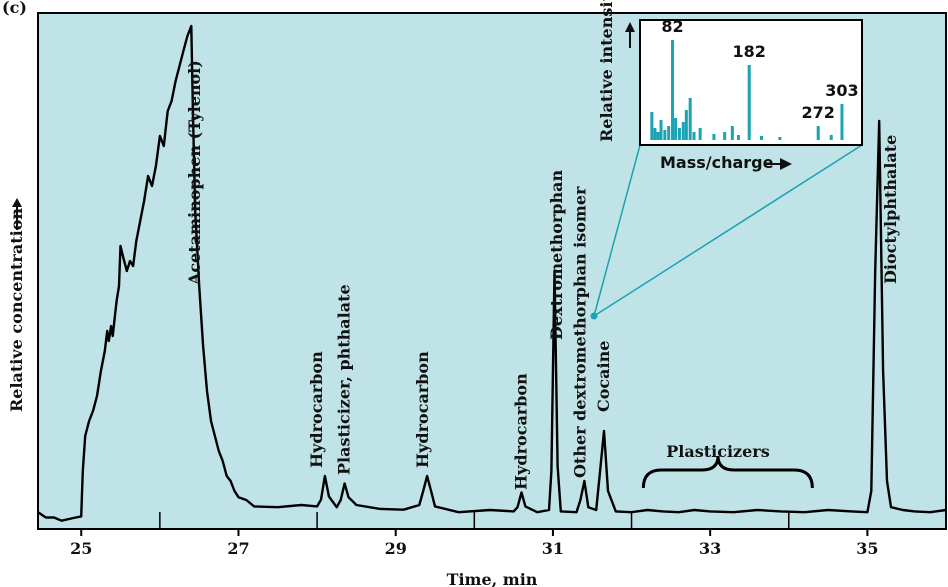 This screenshot has width=948, height=587. What do you see at coordinates (553, 548) in the screenshot?
I see `x-tick-label: 31` at bounding box center [553, 548].